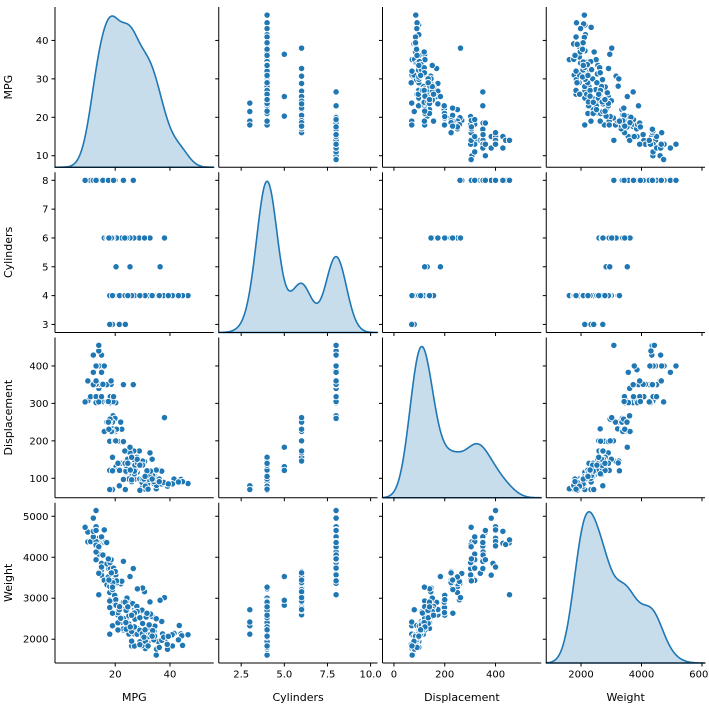  What do you see at coordinates (444, 675) in the screenshot?
I see `tick-label: 200` at bounding box center [444, 675].